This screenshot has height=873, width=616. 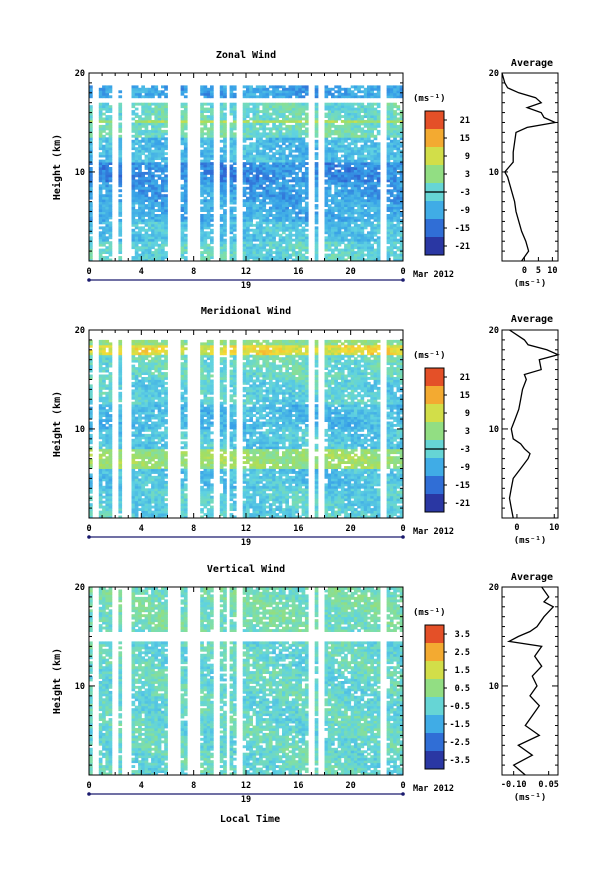 I want to click on x-tick-label: 20, so click(x=351, y=272).